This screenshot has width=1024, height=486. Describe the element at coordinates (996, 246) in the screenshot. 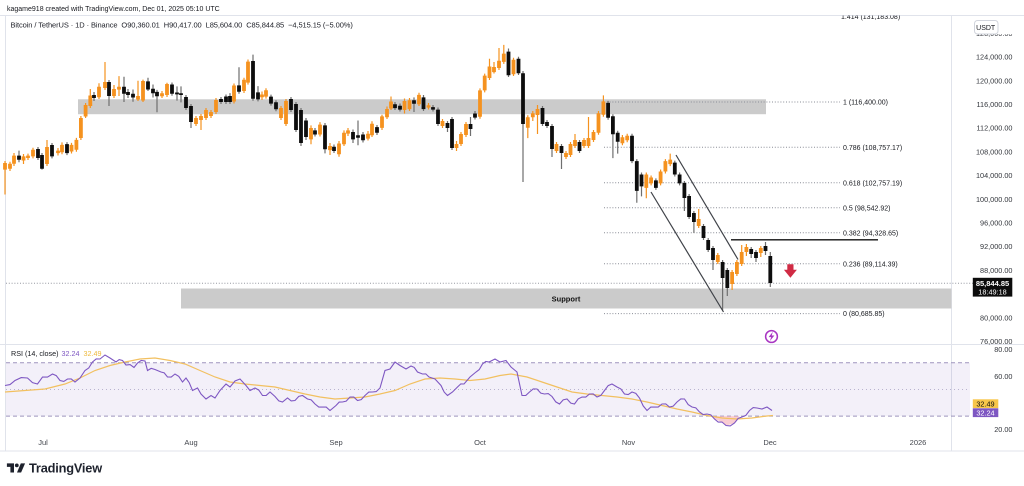

I see `svg-text: 92,000.00` at that location.